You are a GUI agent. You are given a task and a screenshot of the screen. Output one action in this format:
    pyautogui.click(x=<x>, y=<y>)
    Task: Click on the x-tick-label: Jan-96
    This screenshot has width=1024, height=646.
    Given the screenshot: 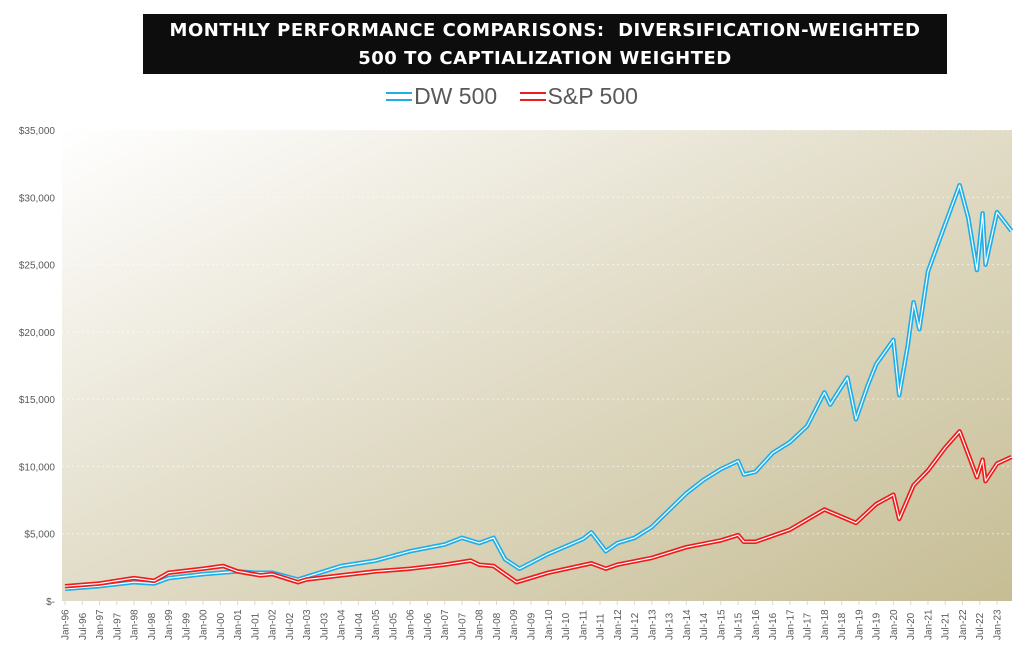 What is the action you would take?
    pyautogui.click(x=66, y=624)
    